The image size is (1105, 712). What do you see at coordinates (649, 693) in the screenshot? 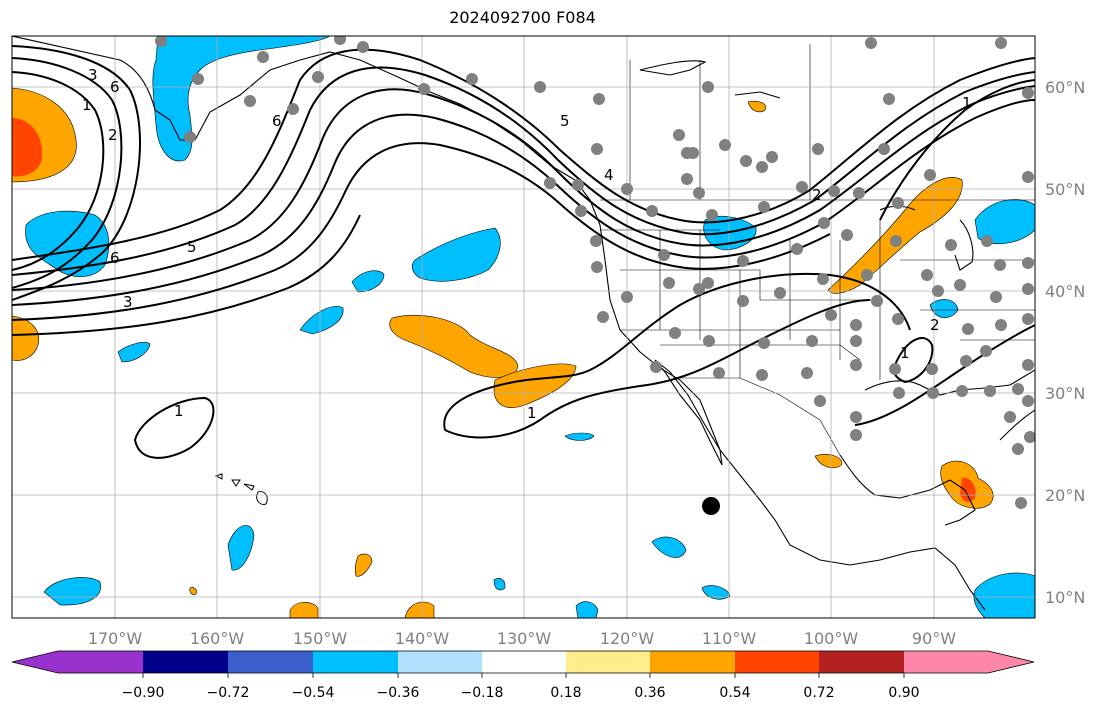
I see `colorbar-tick-label: 0.36` at bounding box center [649, 693].